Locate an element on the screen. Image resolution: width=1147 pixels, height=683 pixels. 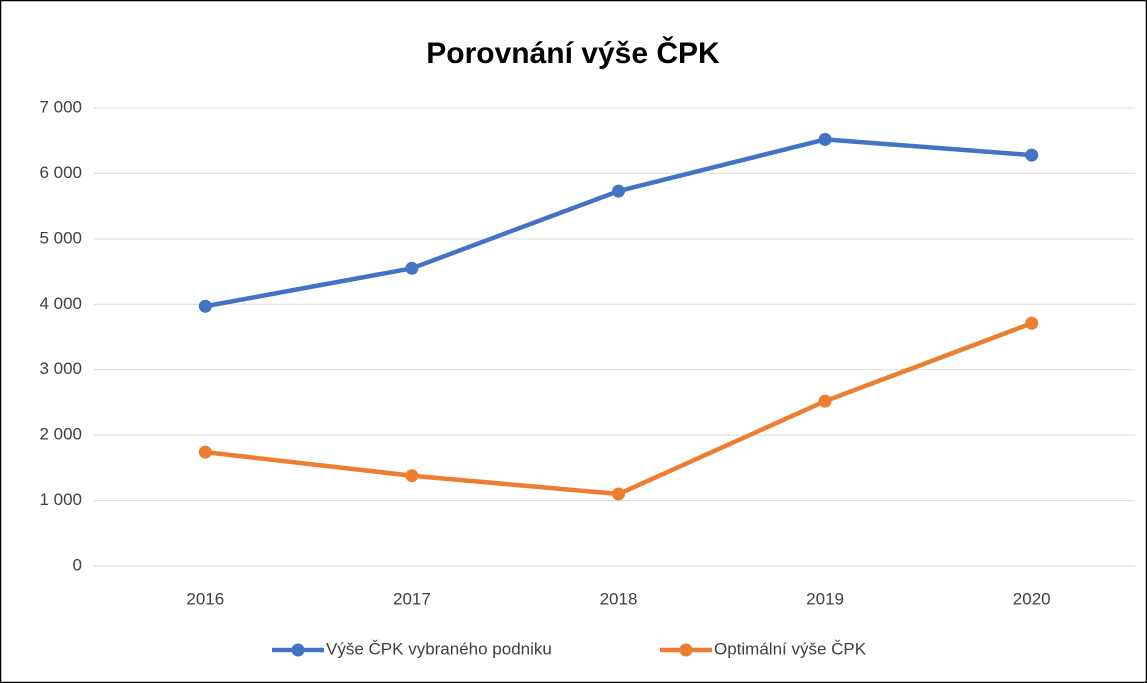
y-tick-label: 2 000 is located at coordinates (60, 434).